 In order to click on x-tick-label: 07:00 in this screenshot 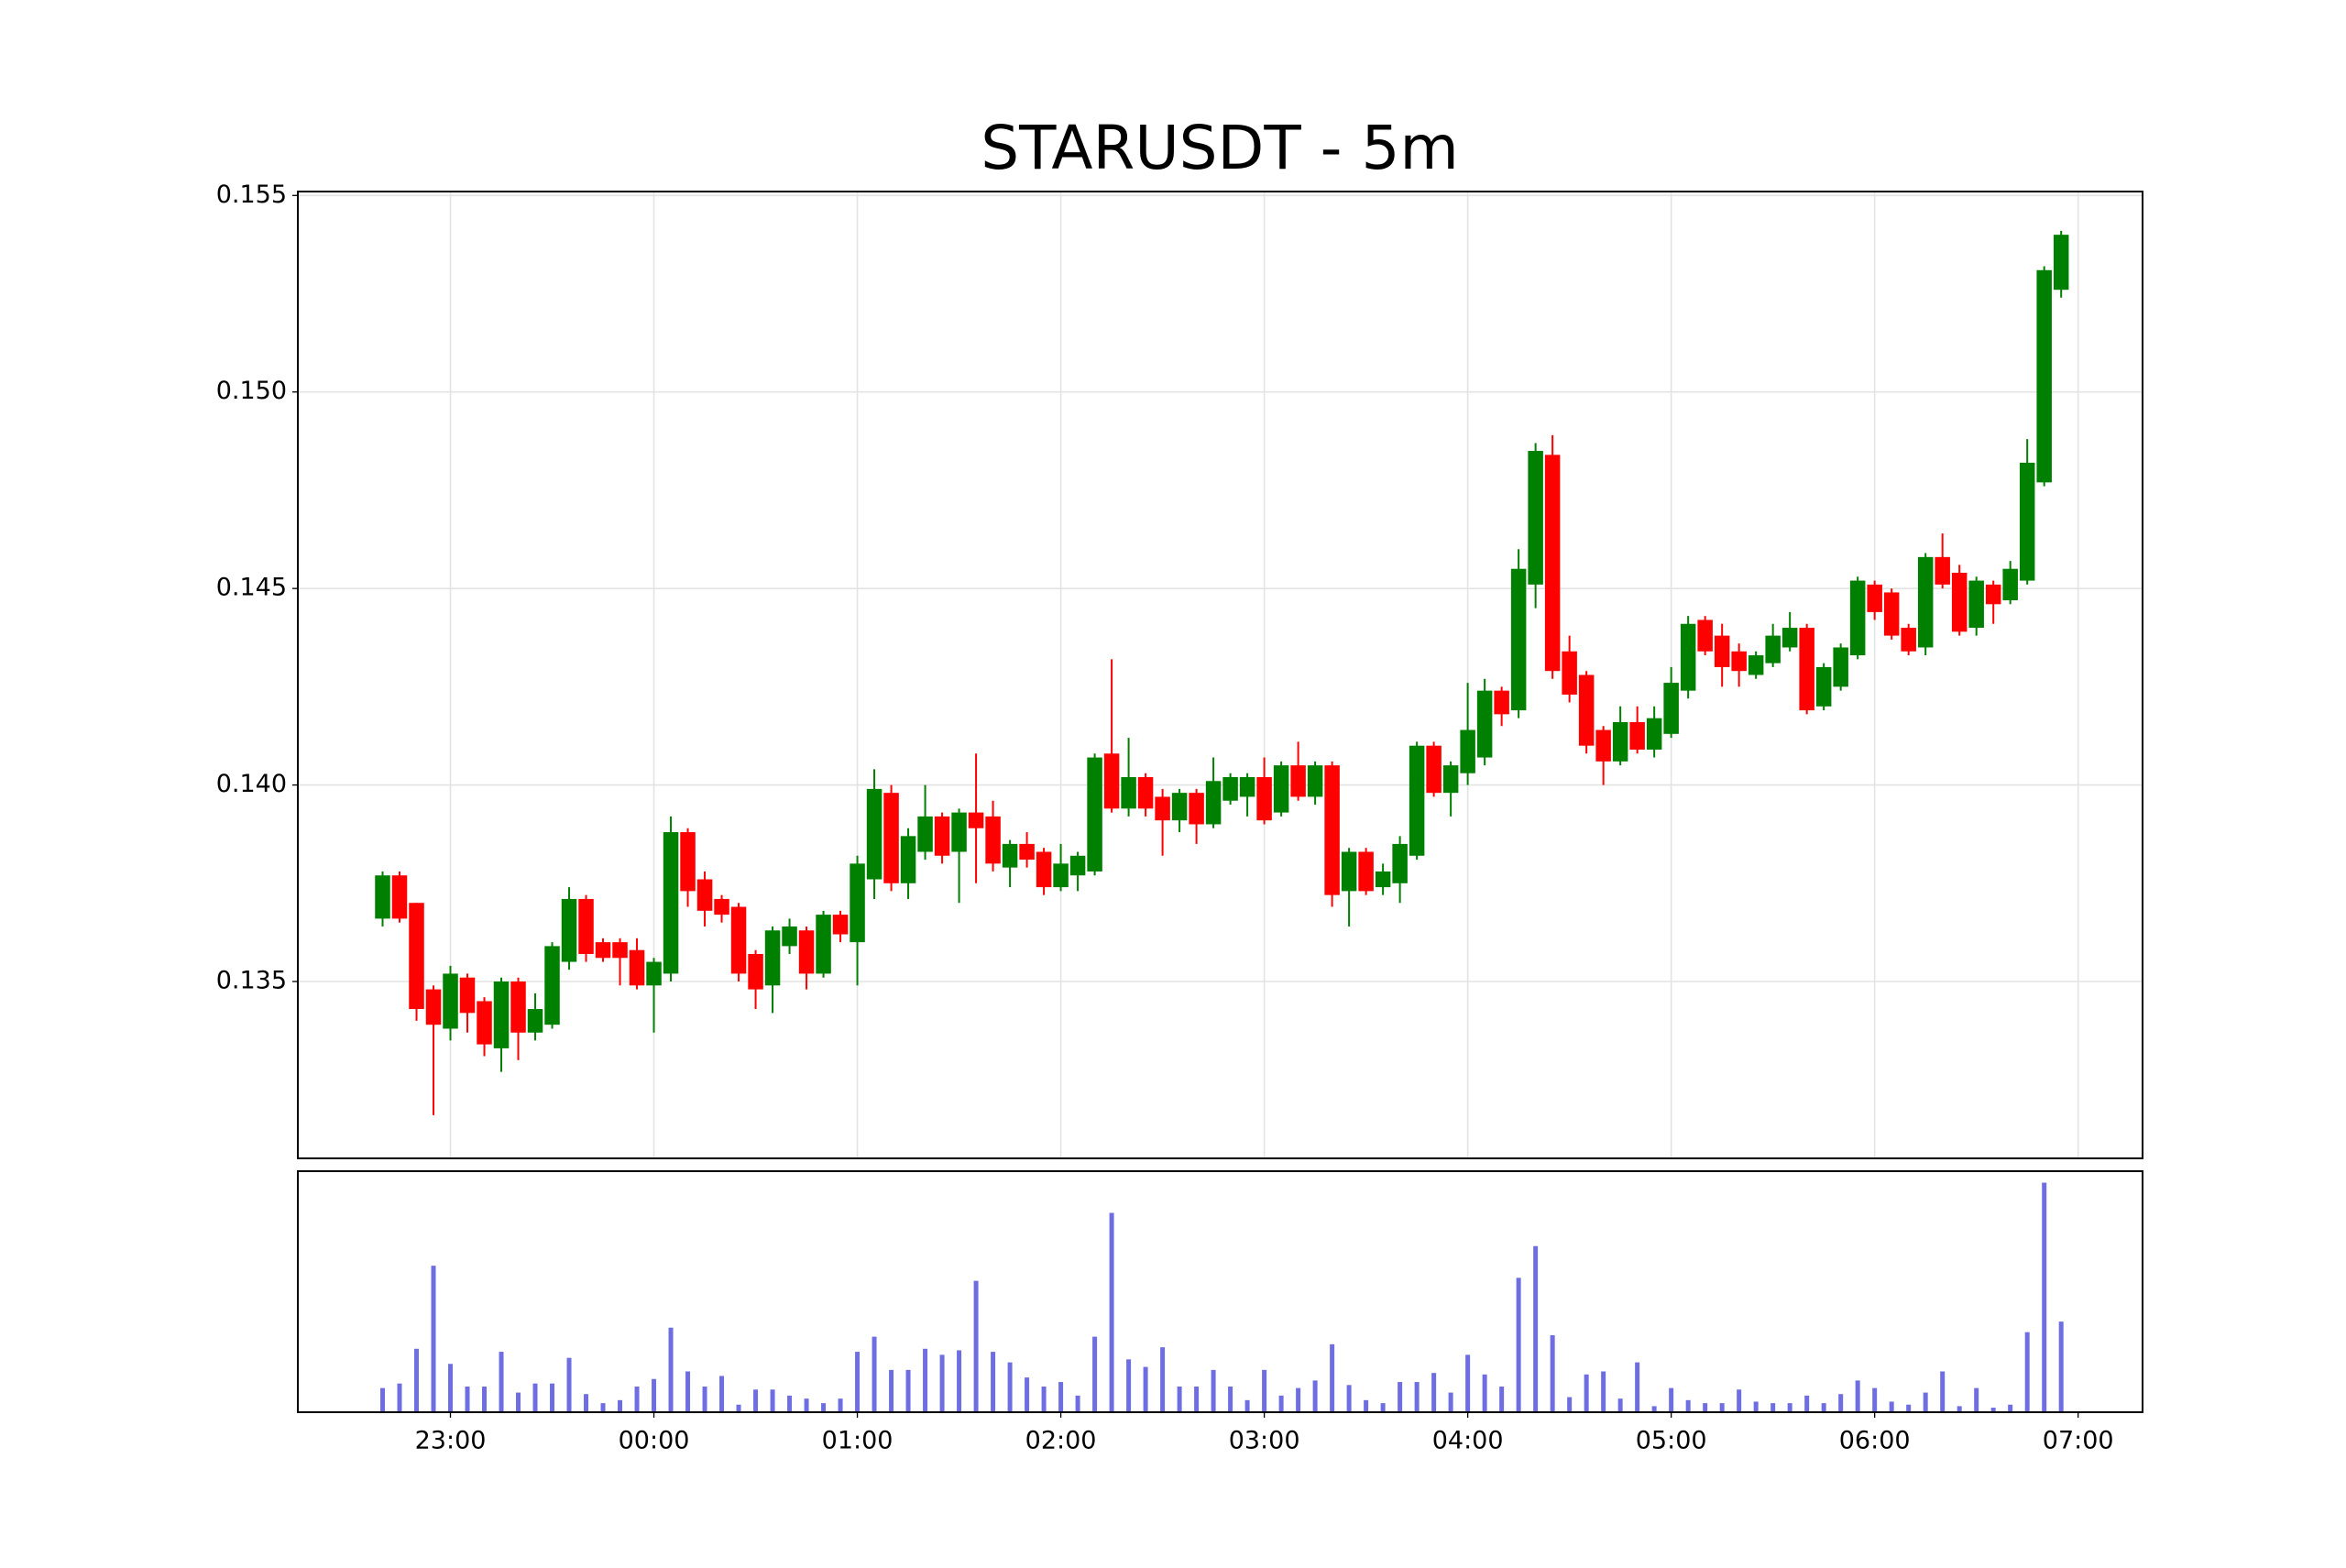, I will do `click(2078, 1441)`.